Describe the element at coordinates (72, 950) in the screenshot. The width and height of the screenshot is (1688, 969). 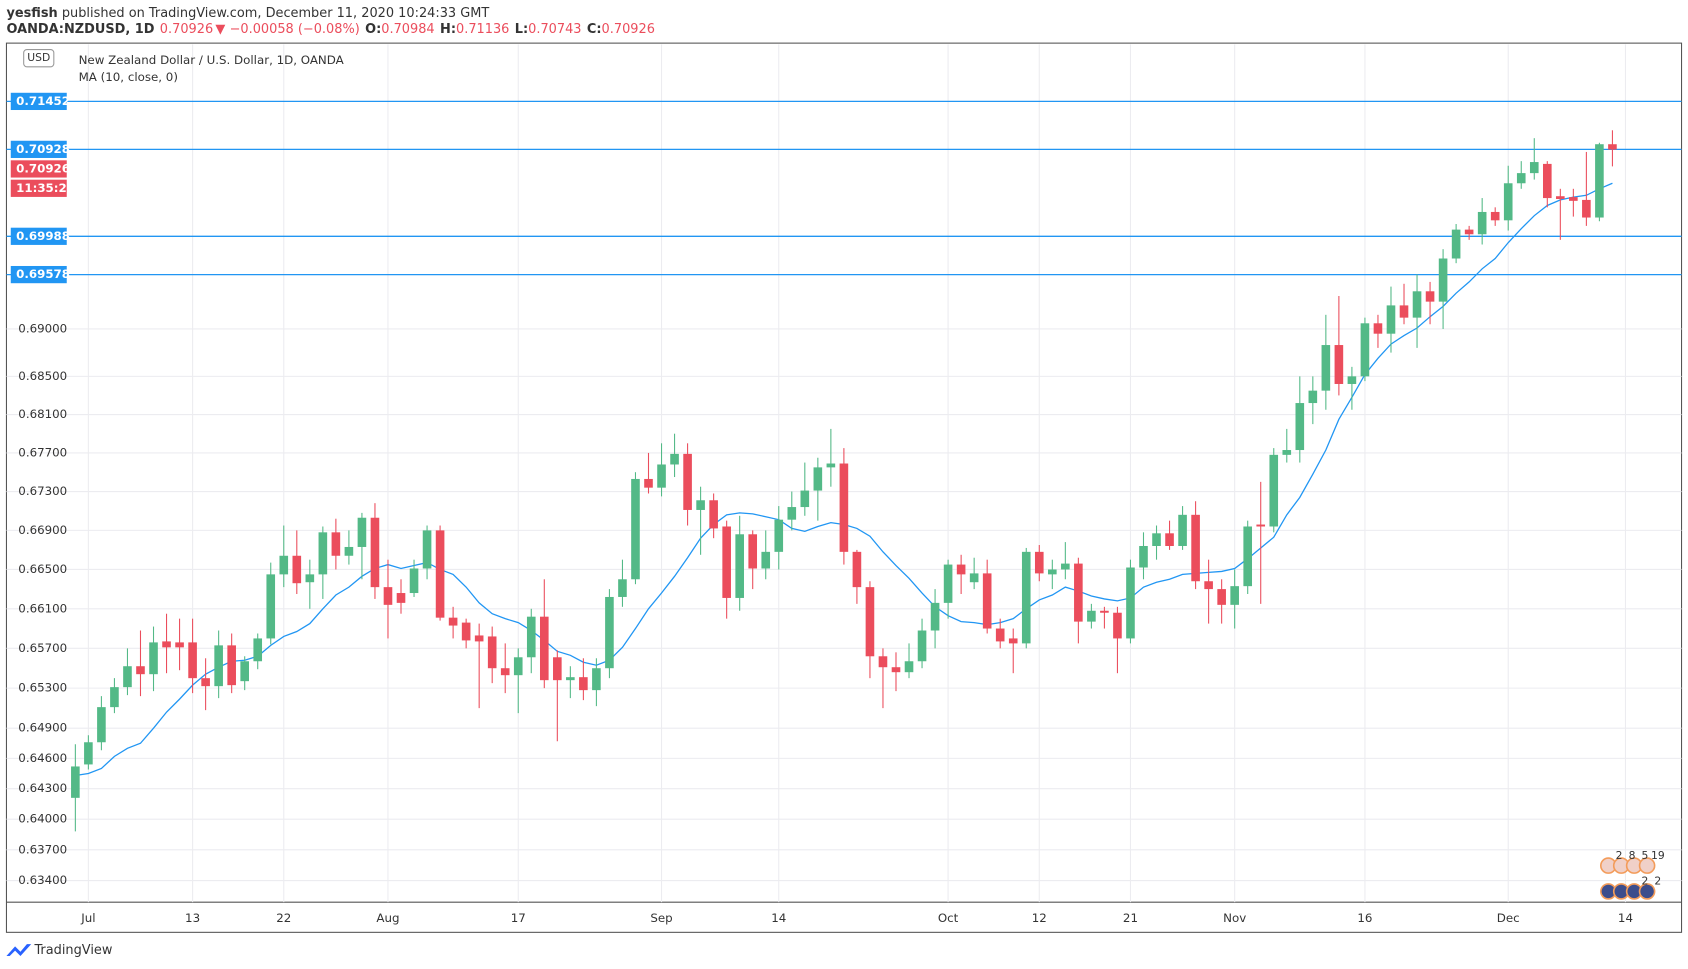
I see `footer-brand: TradingView` at that location.